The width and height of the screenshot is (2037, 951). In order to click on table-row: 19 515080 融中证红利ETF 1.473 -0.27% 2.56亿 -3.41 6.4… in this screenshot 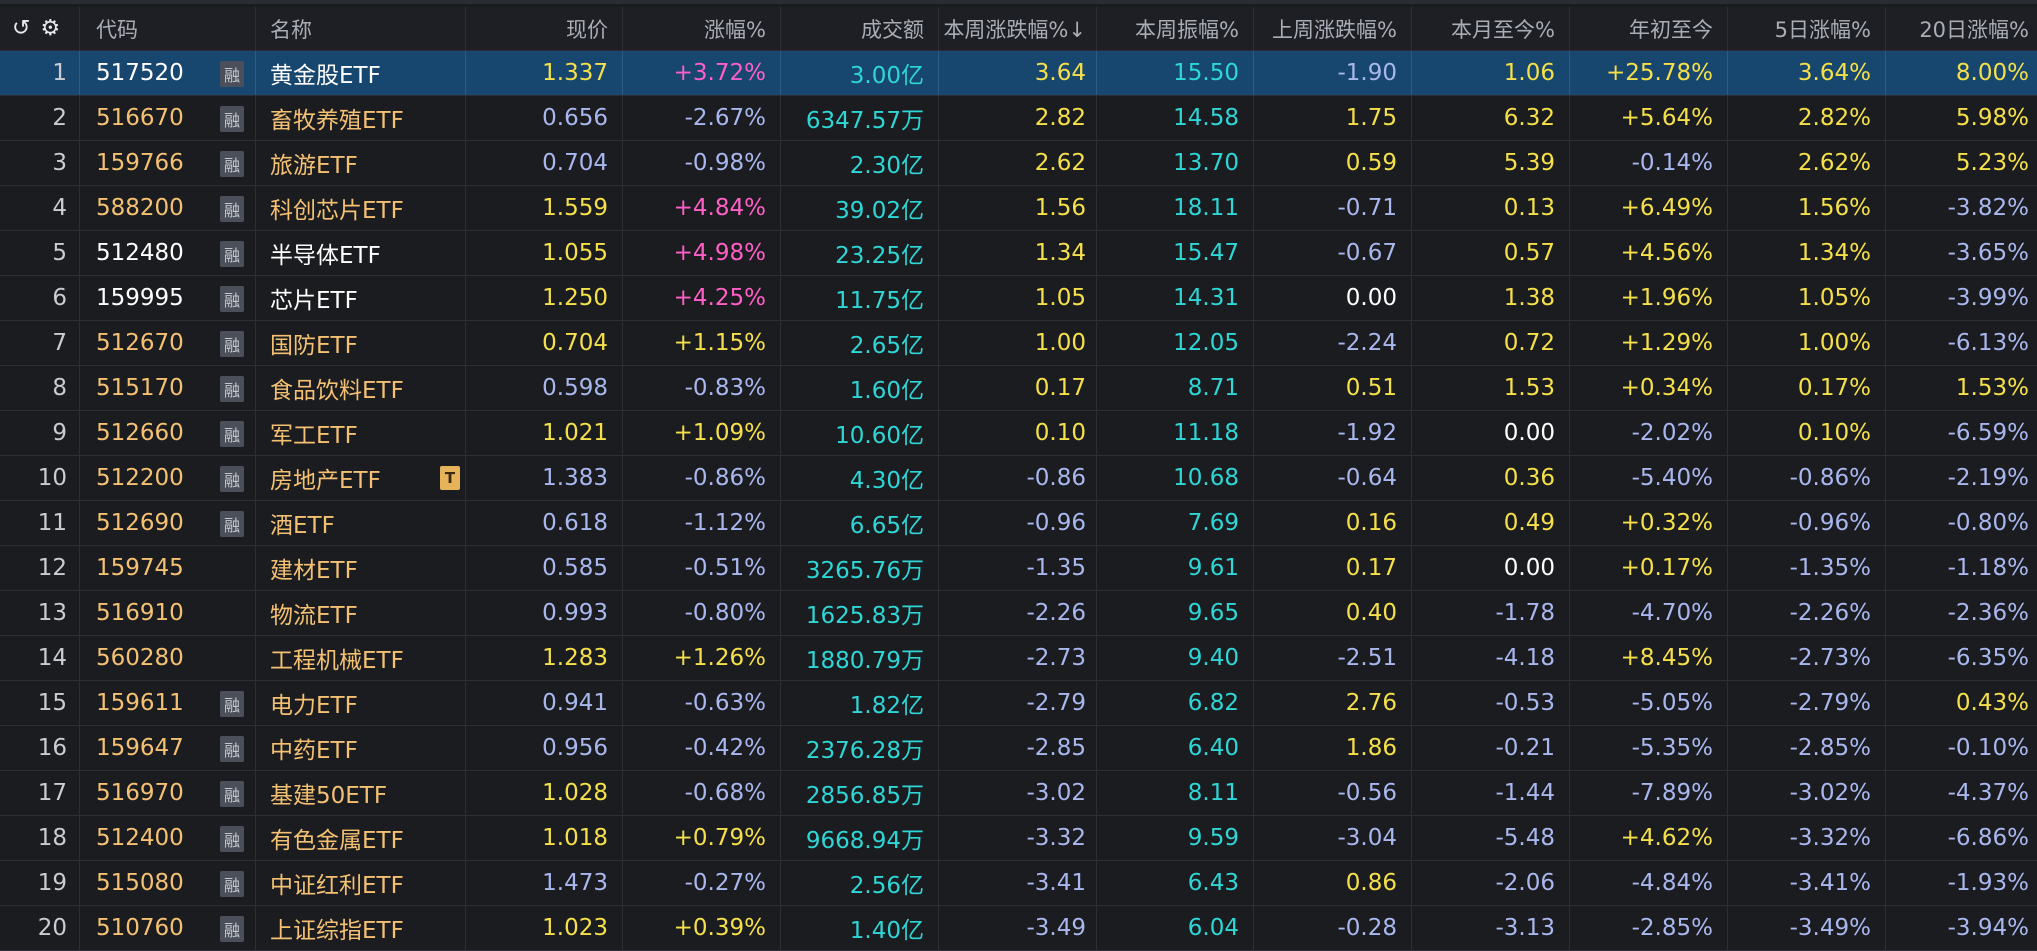, I will do `click(1018, 883)`.